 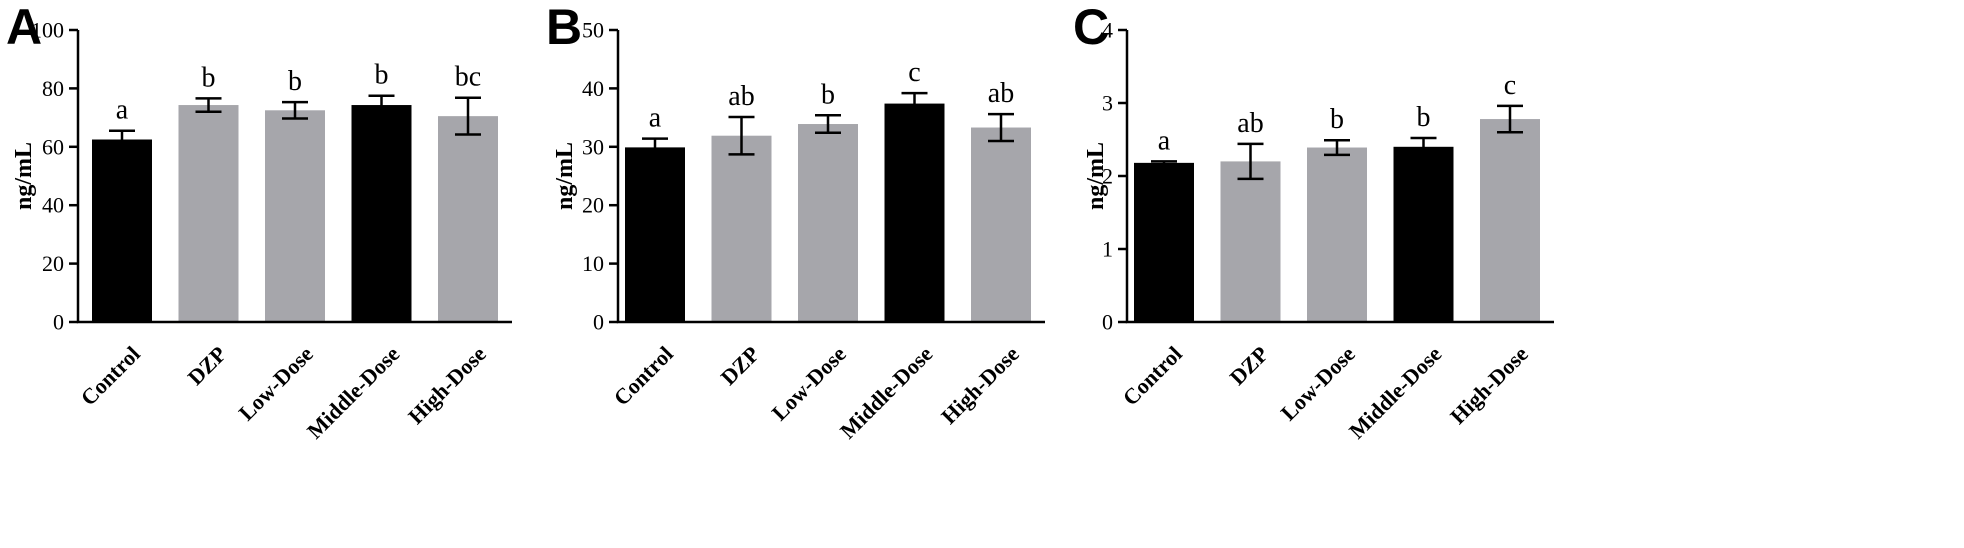 What do you see at coordinates (53, 88) in the screenshot?
I see `y-tick-label: 80` at bounding box center [53, 88].